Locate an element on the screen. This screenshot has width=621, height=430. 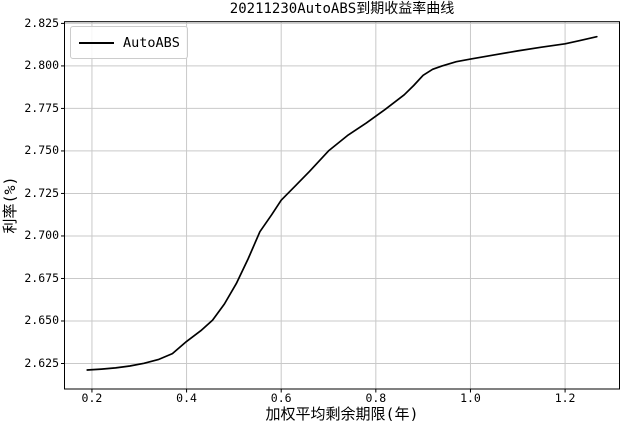
x-tick-label: 1.0 is located at coordinates (470, 398).